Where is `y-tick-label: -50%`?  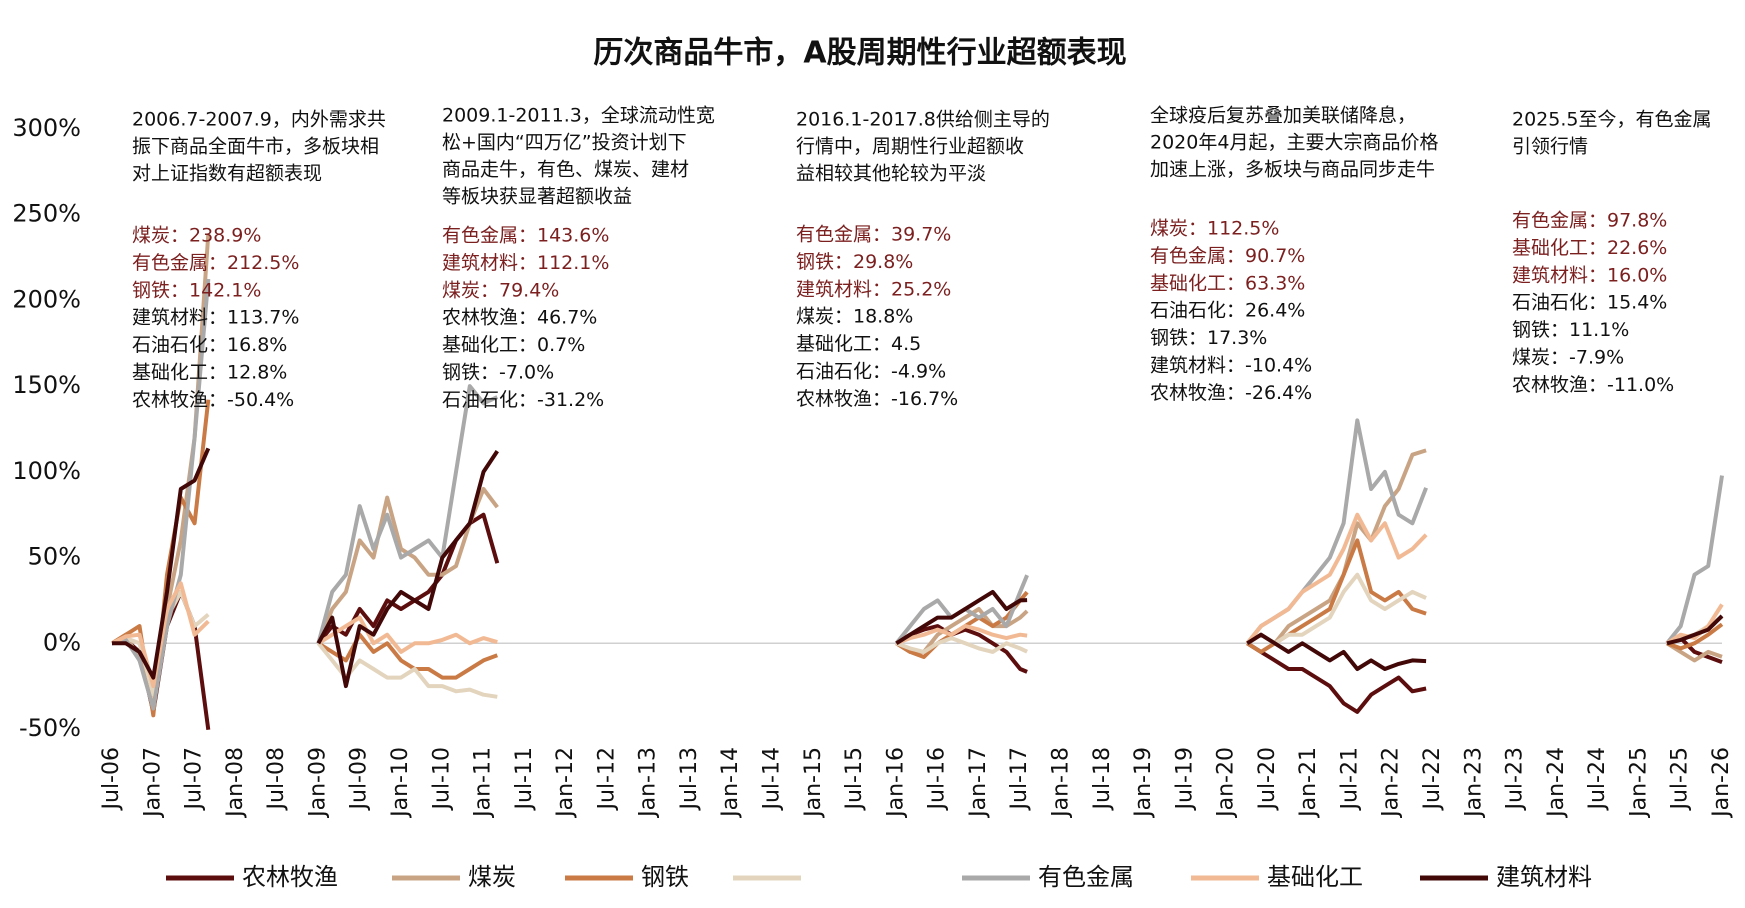
y-tick-label: -50% is located at coordinates (50, 728).